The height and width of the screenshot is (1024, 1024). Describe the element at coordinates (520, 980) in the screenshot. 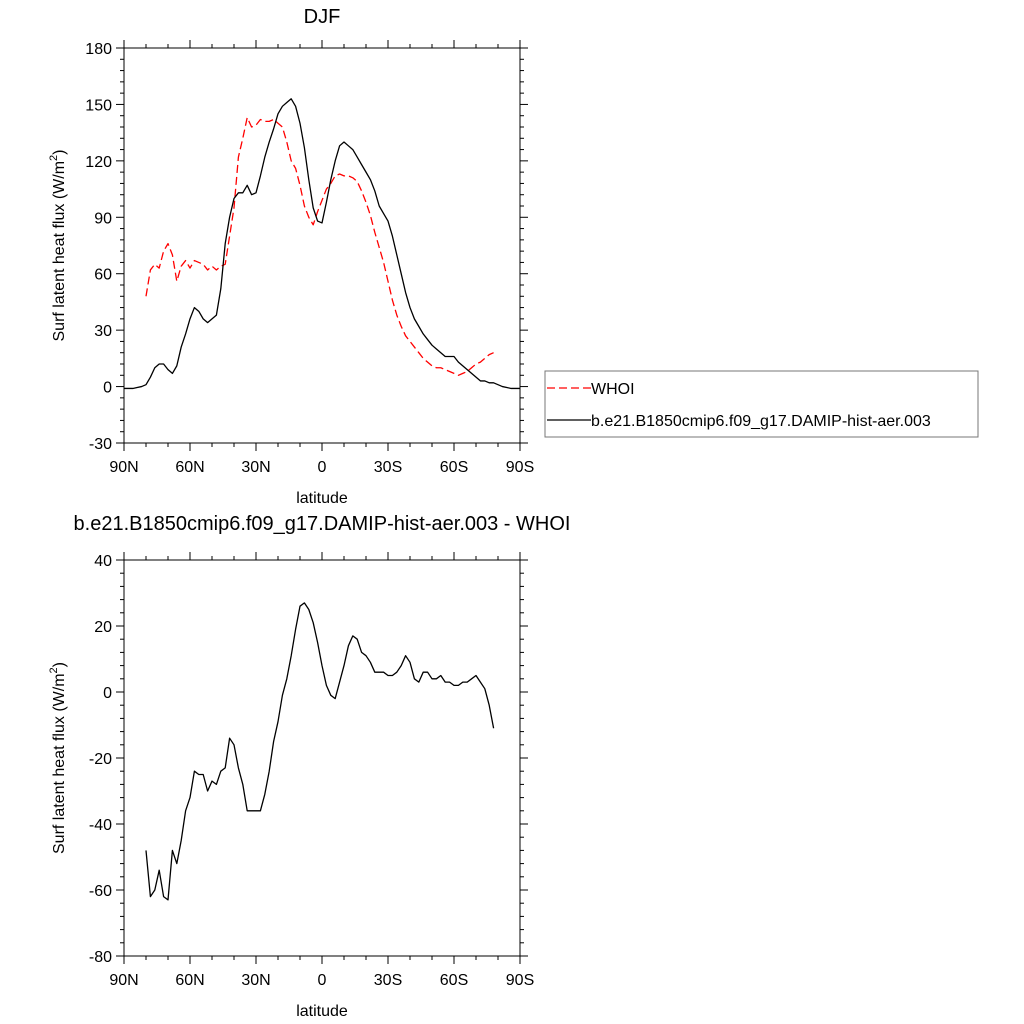

I see `chart2-xtick-label: 90S` at that location.